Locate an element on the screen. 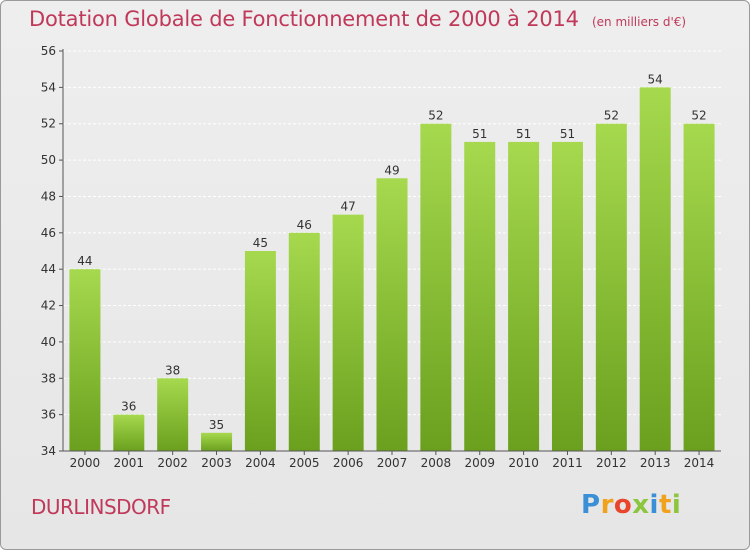 The width and height of the screenshot is (750, 550). chart-unit: (en milliers d'€) is located at coordinates (639, 22).